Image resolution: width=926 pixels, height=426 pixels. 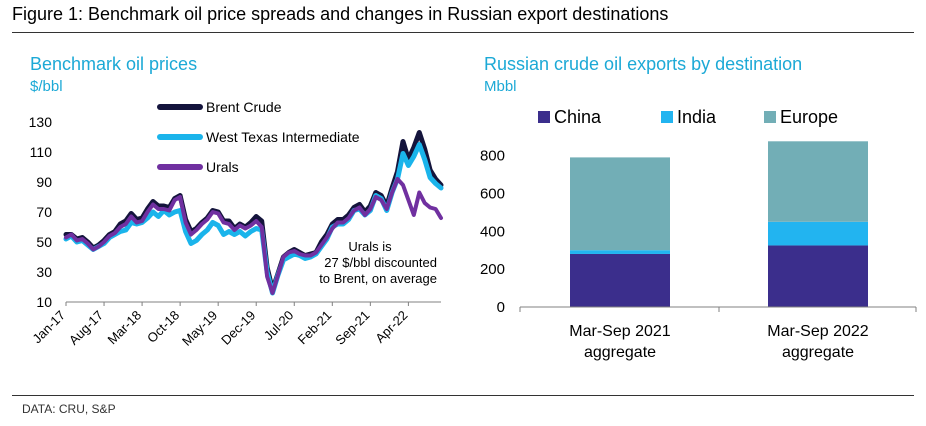 I want to click on source-note: DATA: CRU, S&P, so click(x=69, y=409).